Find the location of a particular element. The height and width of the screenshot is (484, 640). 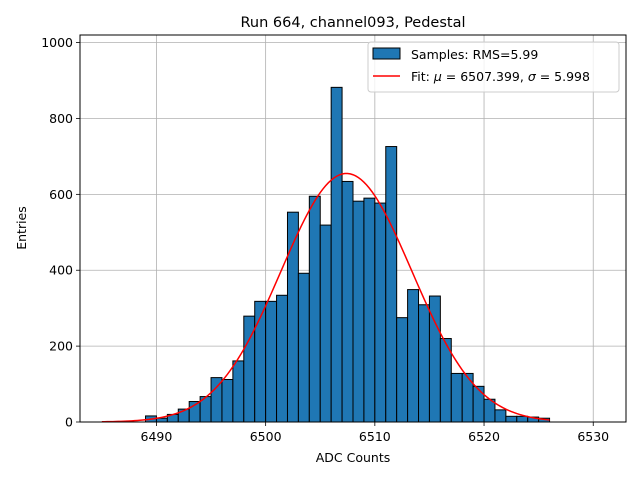

x-tick-label: 6530 is located at coordinates (593, 436).